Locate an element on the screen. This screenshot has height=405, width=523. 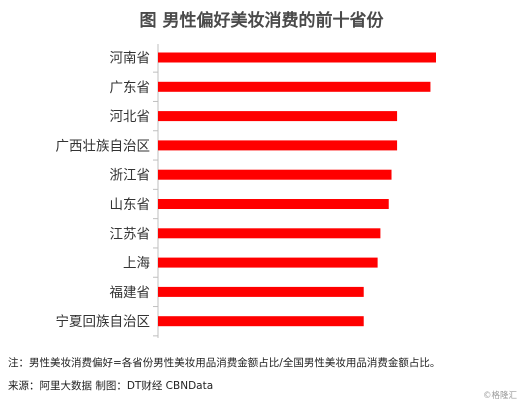
chart-title: 图 男性偏好美妆消费的前十省份 is located at coordinates (261, 21).